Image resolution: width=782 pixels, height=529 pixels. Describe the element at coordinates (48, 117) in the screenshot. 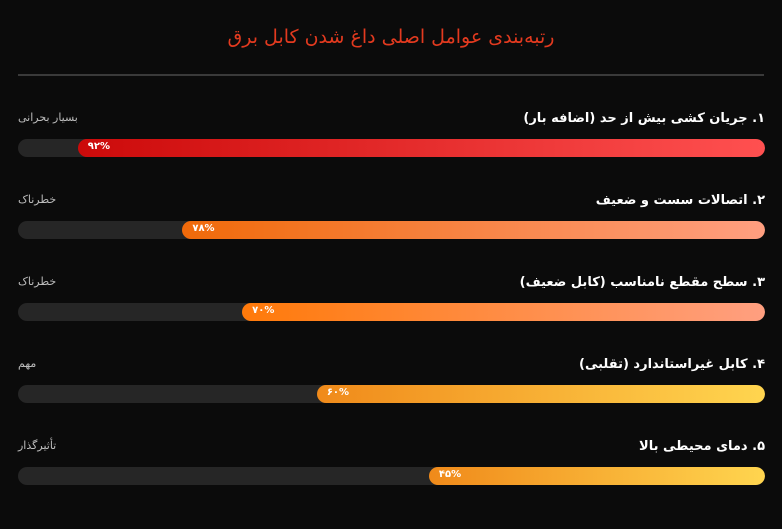

I see `severity-label: بسیار بحرانی` at that location.